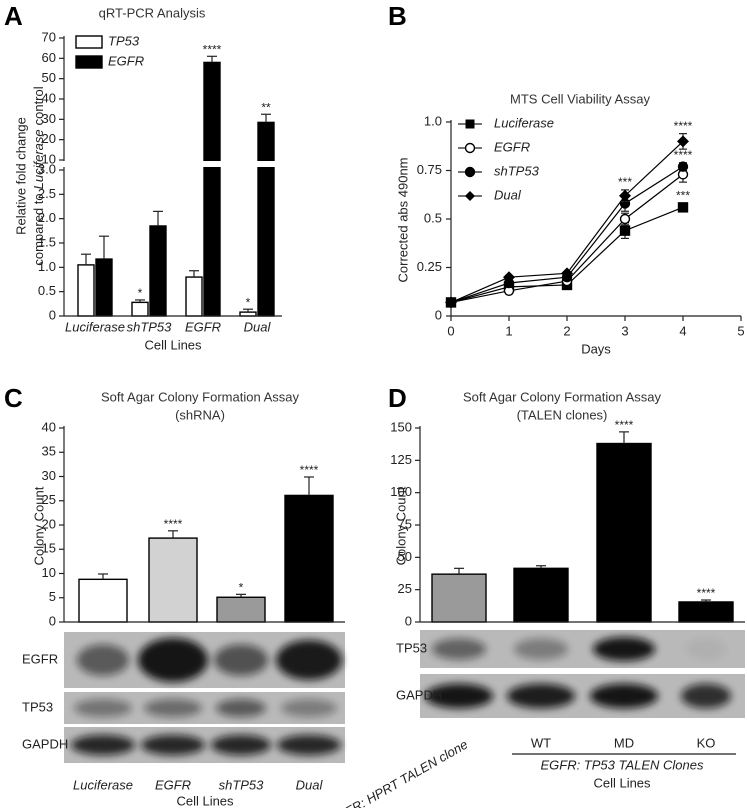  I want to click on blot-label: EGFR, so click(40, 658).